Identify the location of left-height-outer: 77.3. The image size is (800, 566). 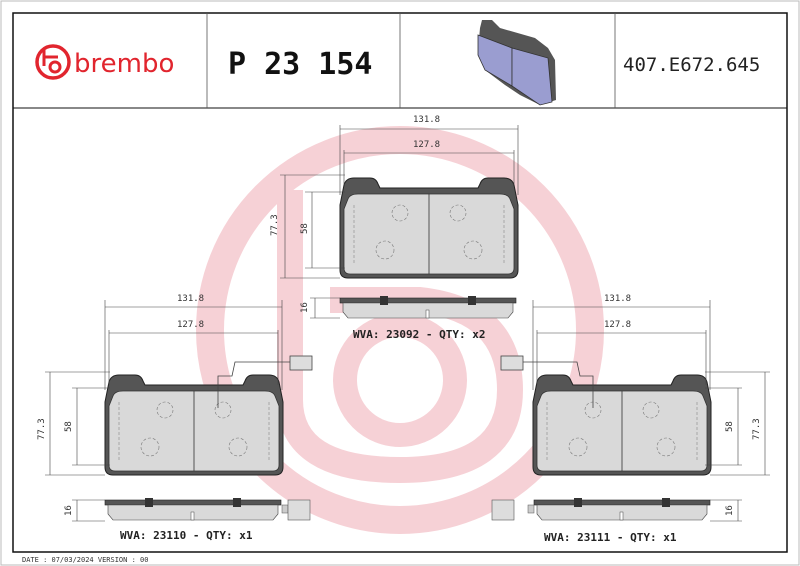
(42, 429).